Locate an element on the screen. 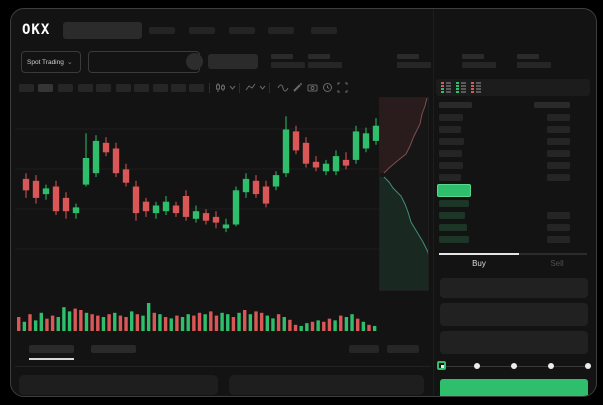 This screenshot has width=603, height=405. last-price-highlight is located at coordinates (454, 190).